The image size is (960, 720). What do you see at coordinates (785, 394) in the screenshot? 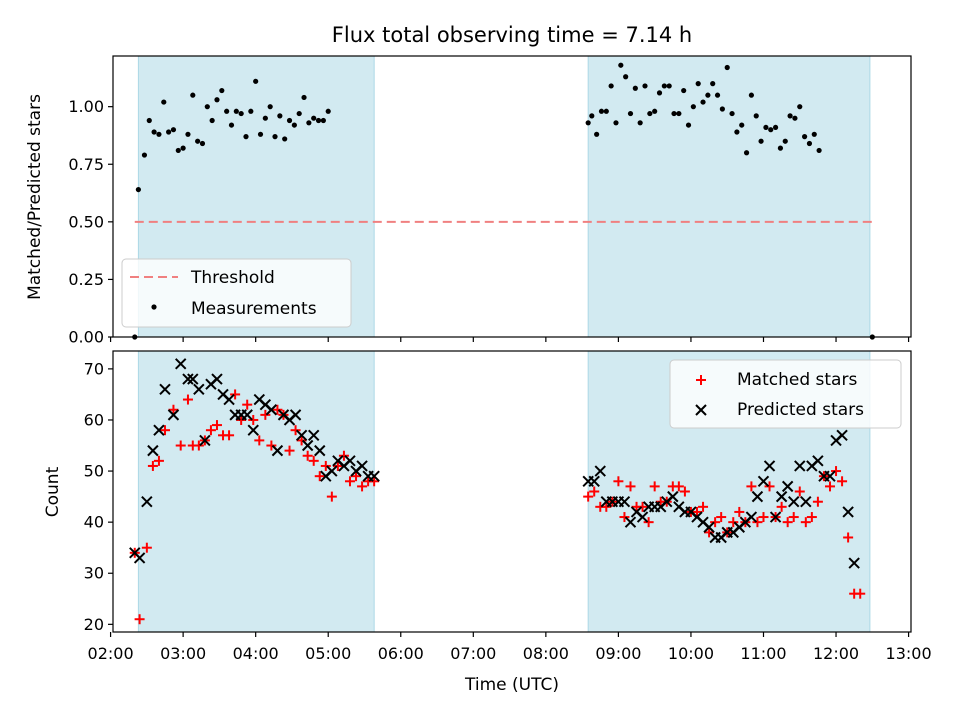
I see `bottom-legend-box` at bounding box center [785, 394].